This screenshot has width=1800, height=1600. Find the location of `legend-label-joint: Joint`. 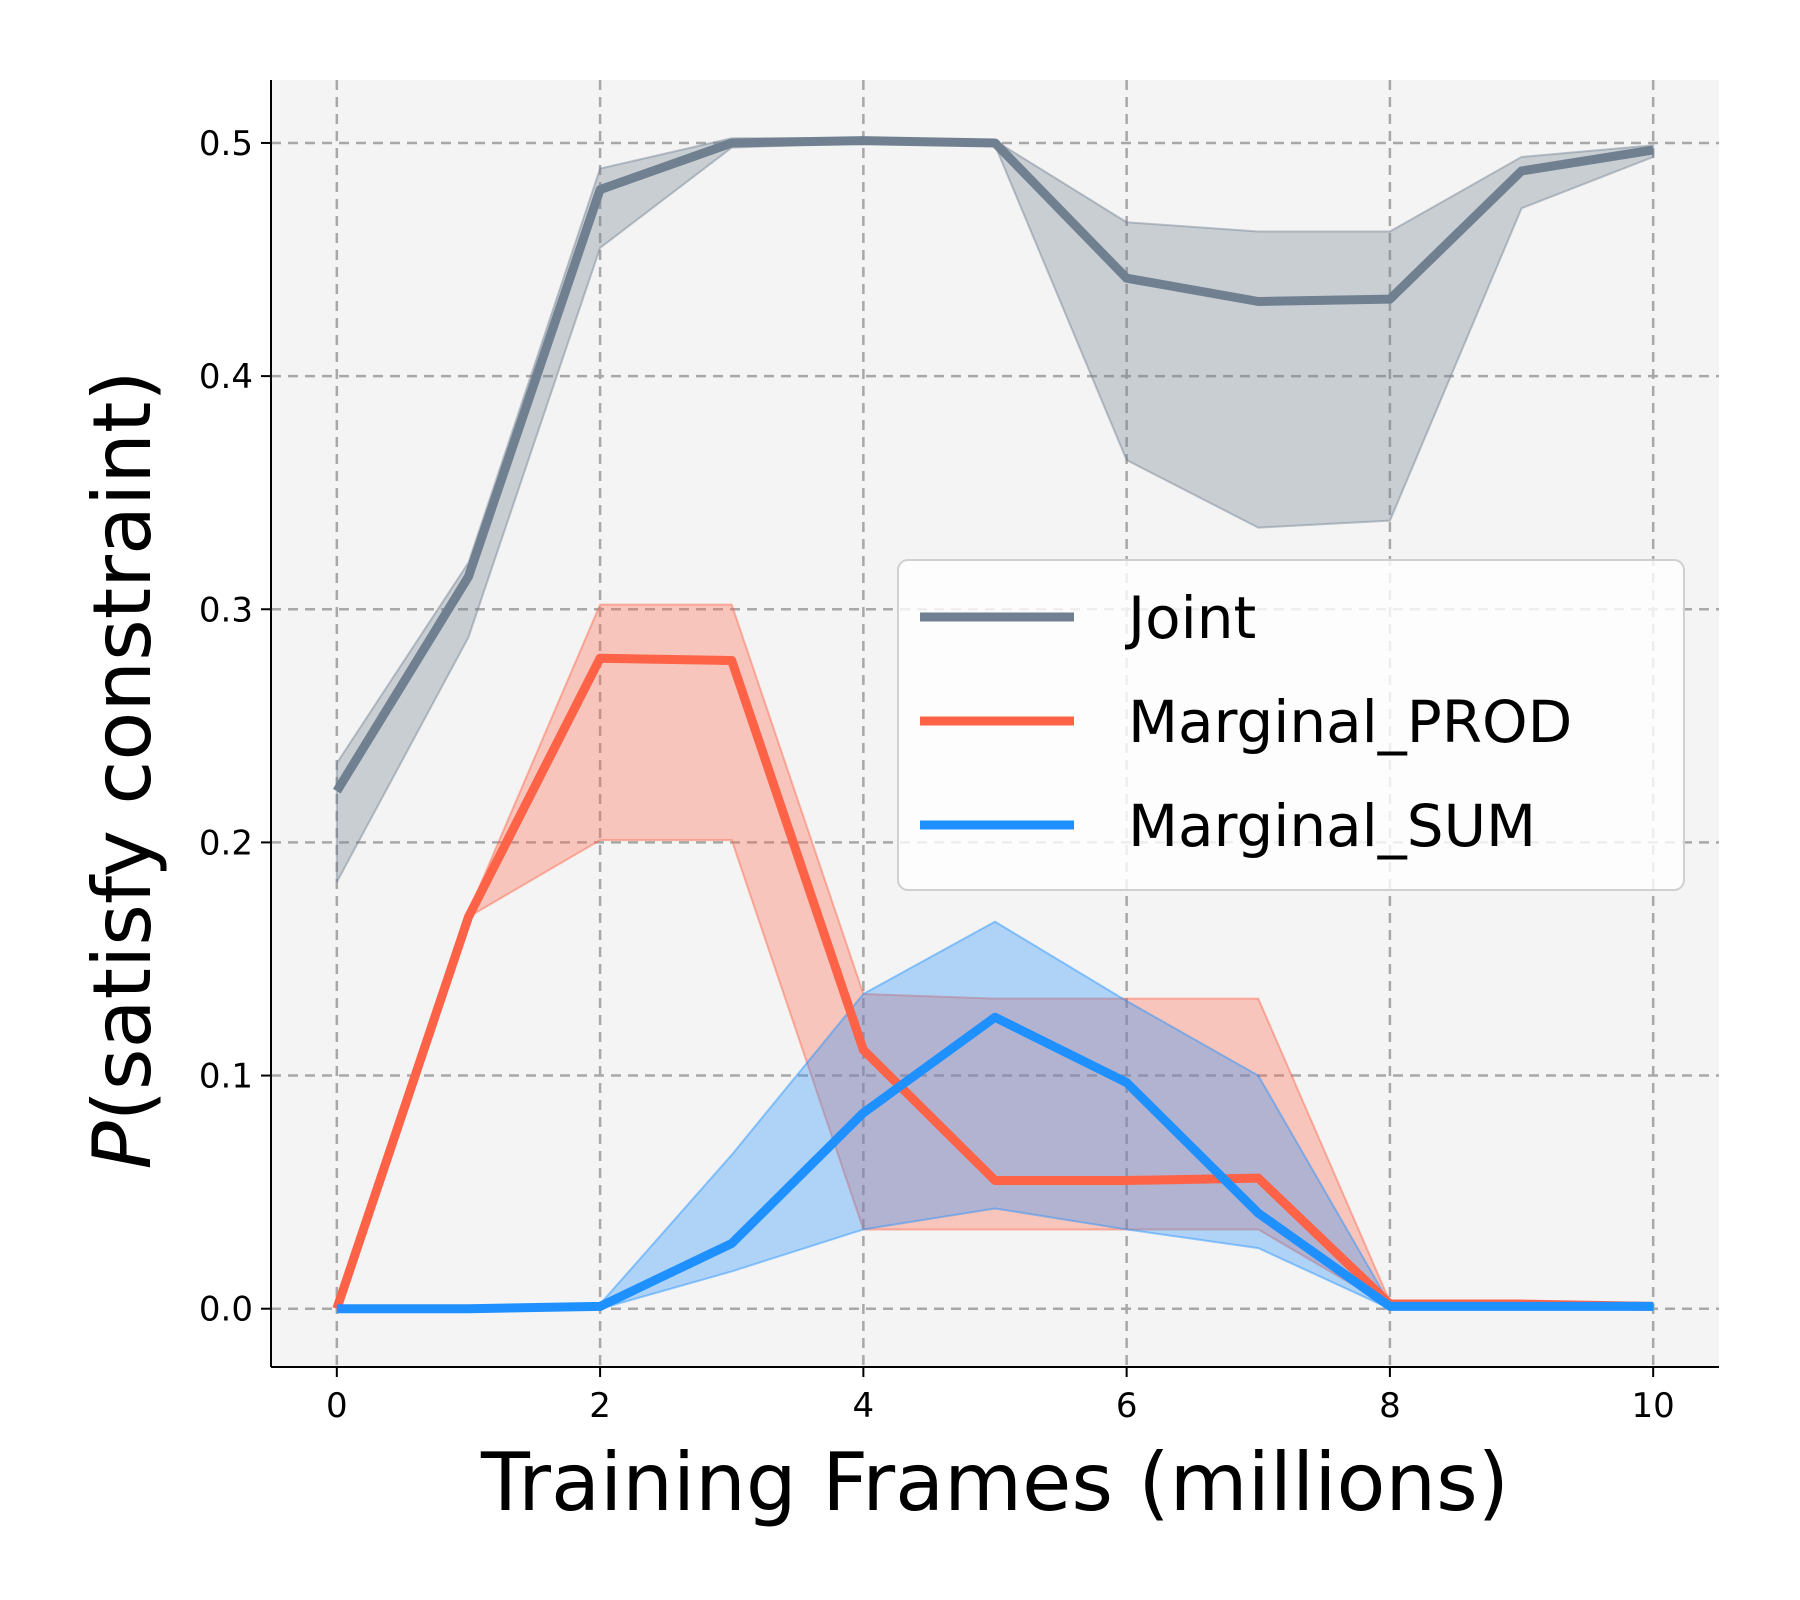

legend-label-joint: Joint is located at coordinates (1190, 618).